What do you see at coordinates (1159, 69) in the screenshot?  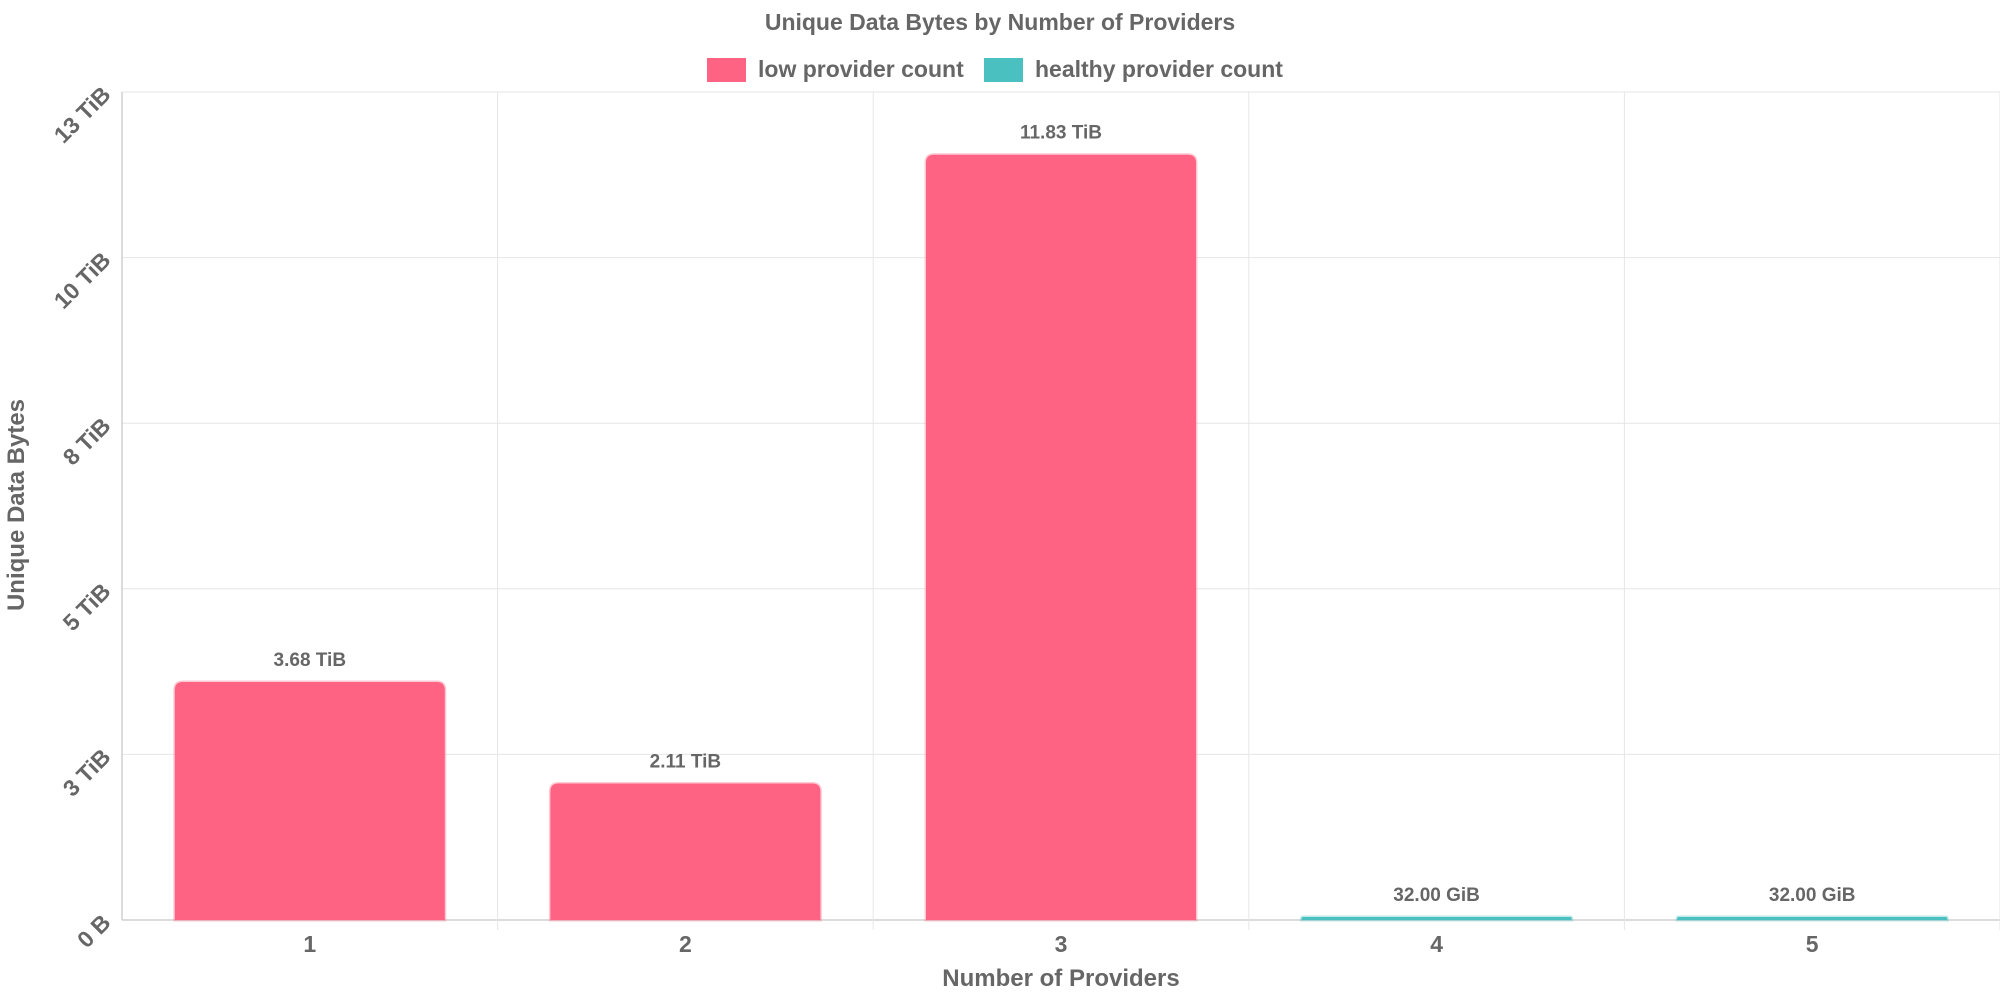 I see `legend-label-2: healthy provider count` at bounding box center [1159, 69].